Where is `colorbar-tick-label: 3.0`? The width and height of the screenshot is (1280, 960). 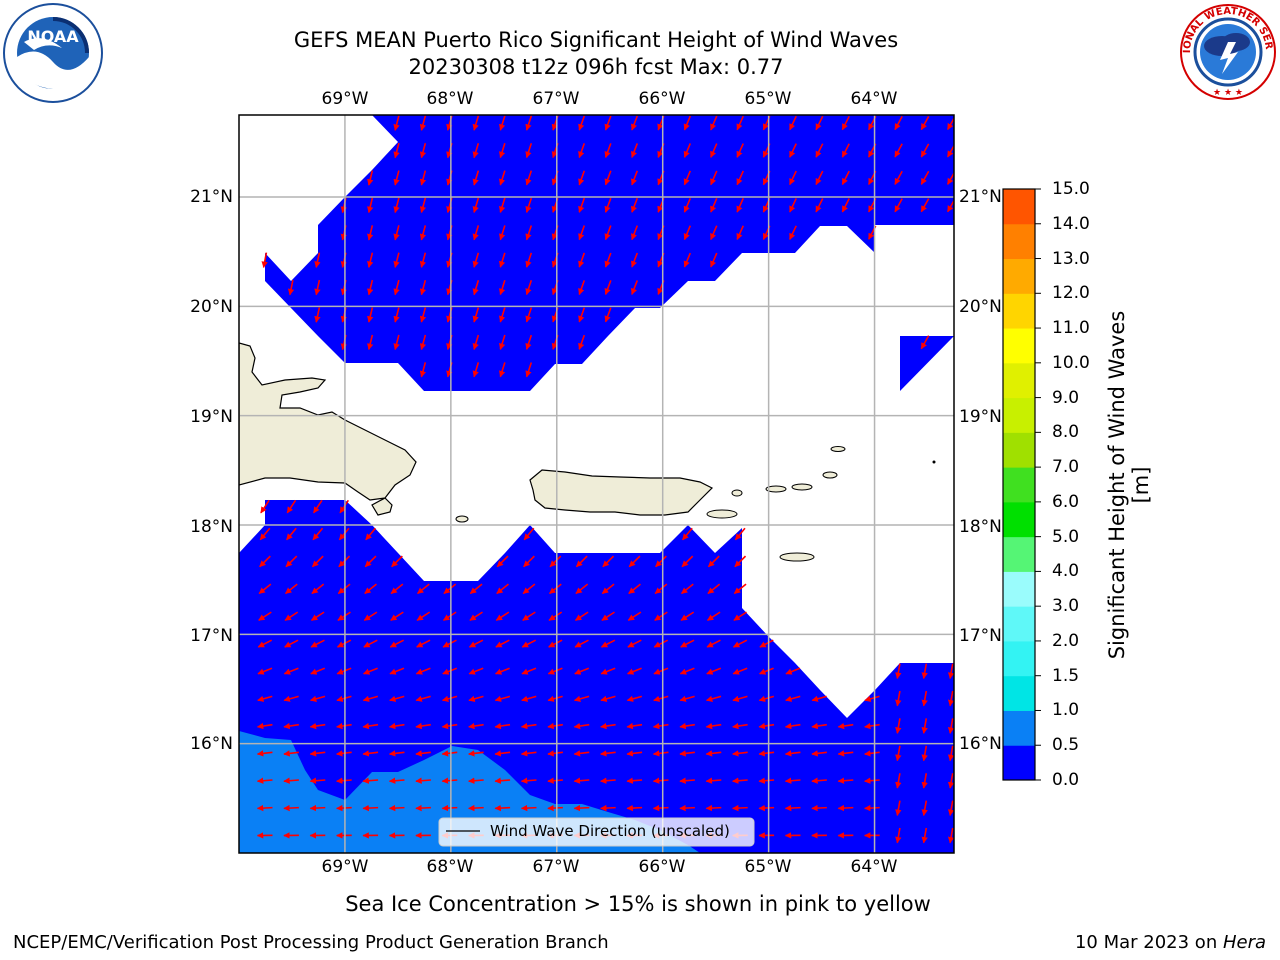 colorbar-tick-label: 3.0 is located at coordinates (1066, 606).